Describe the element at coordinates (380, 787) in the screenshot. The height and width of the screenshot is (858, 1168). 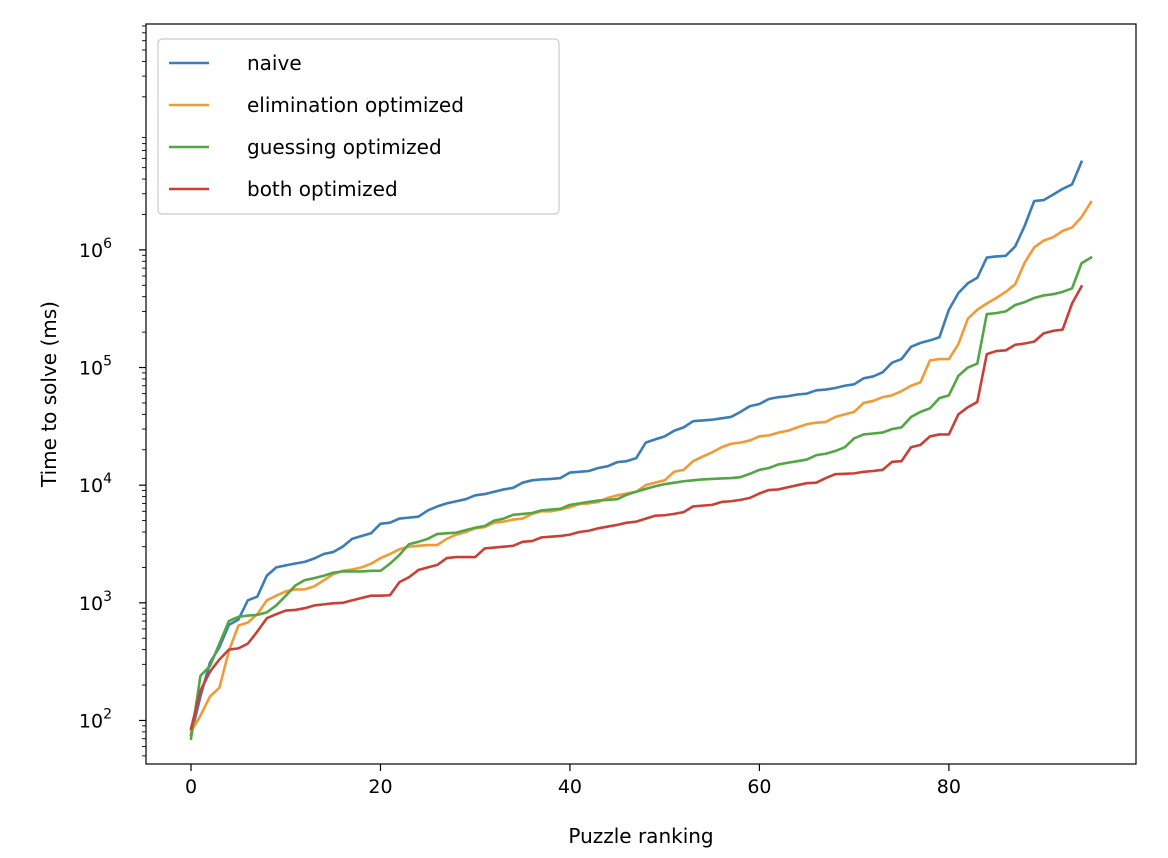
I see `x-tick-label: 20` at that location.